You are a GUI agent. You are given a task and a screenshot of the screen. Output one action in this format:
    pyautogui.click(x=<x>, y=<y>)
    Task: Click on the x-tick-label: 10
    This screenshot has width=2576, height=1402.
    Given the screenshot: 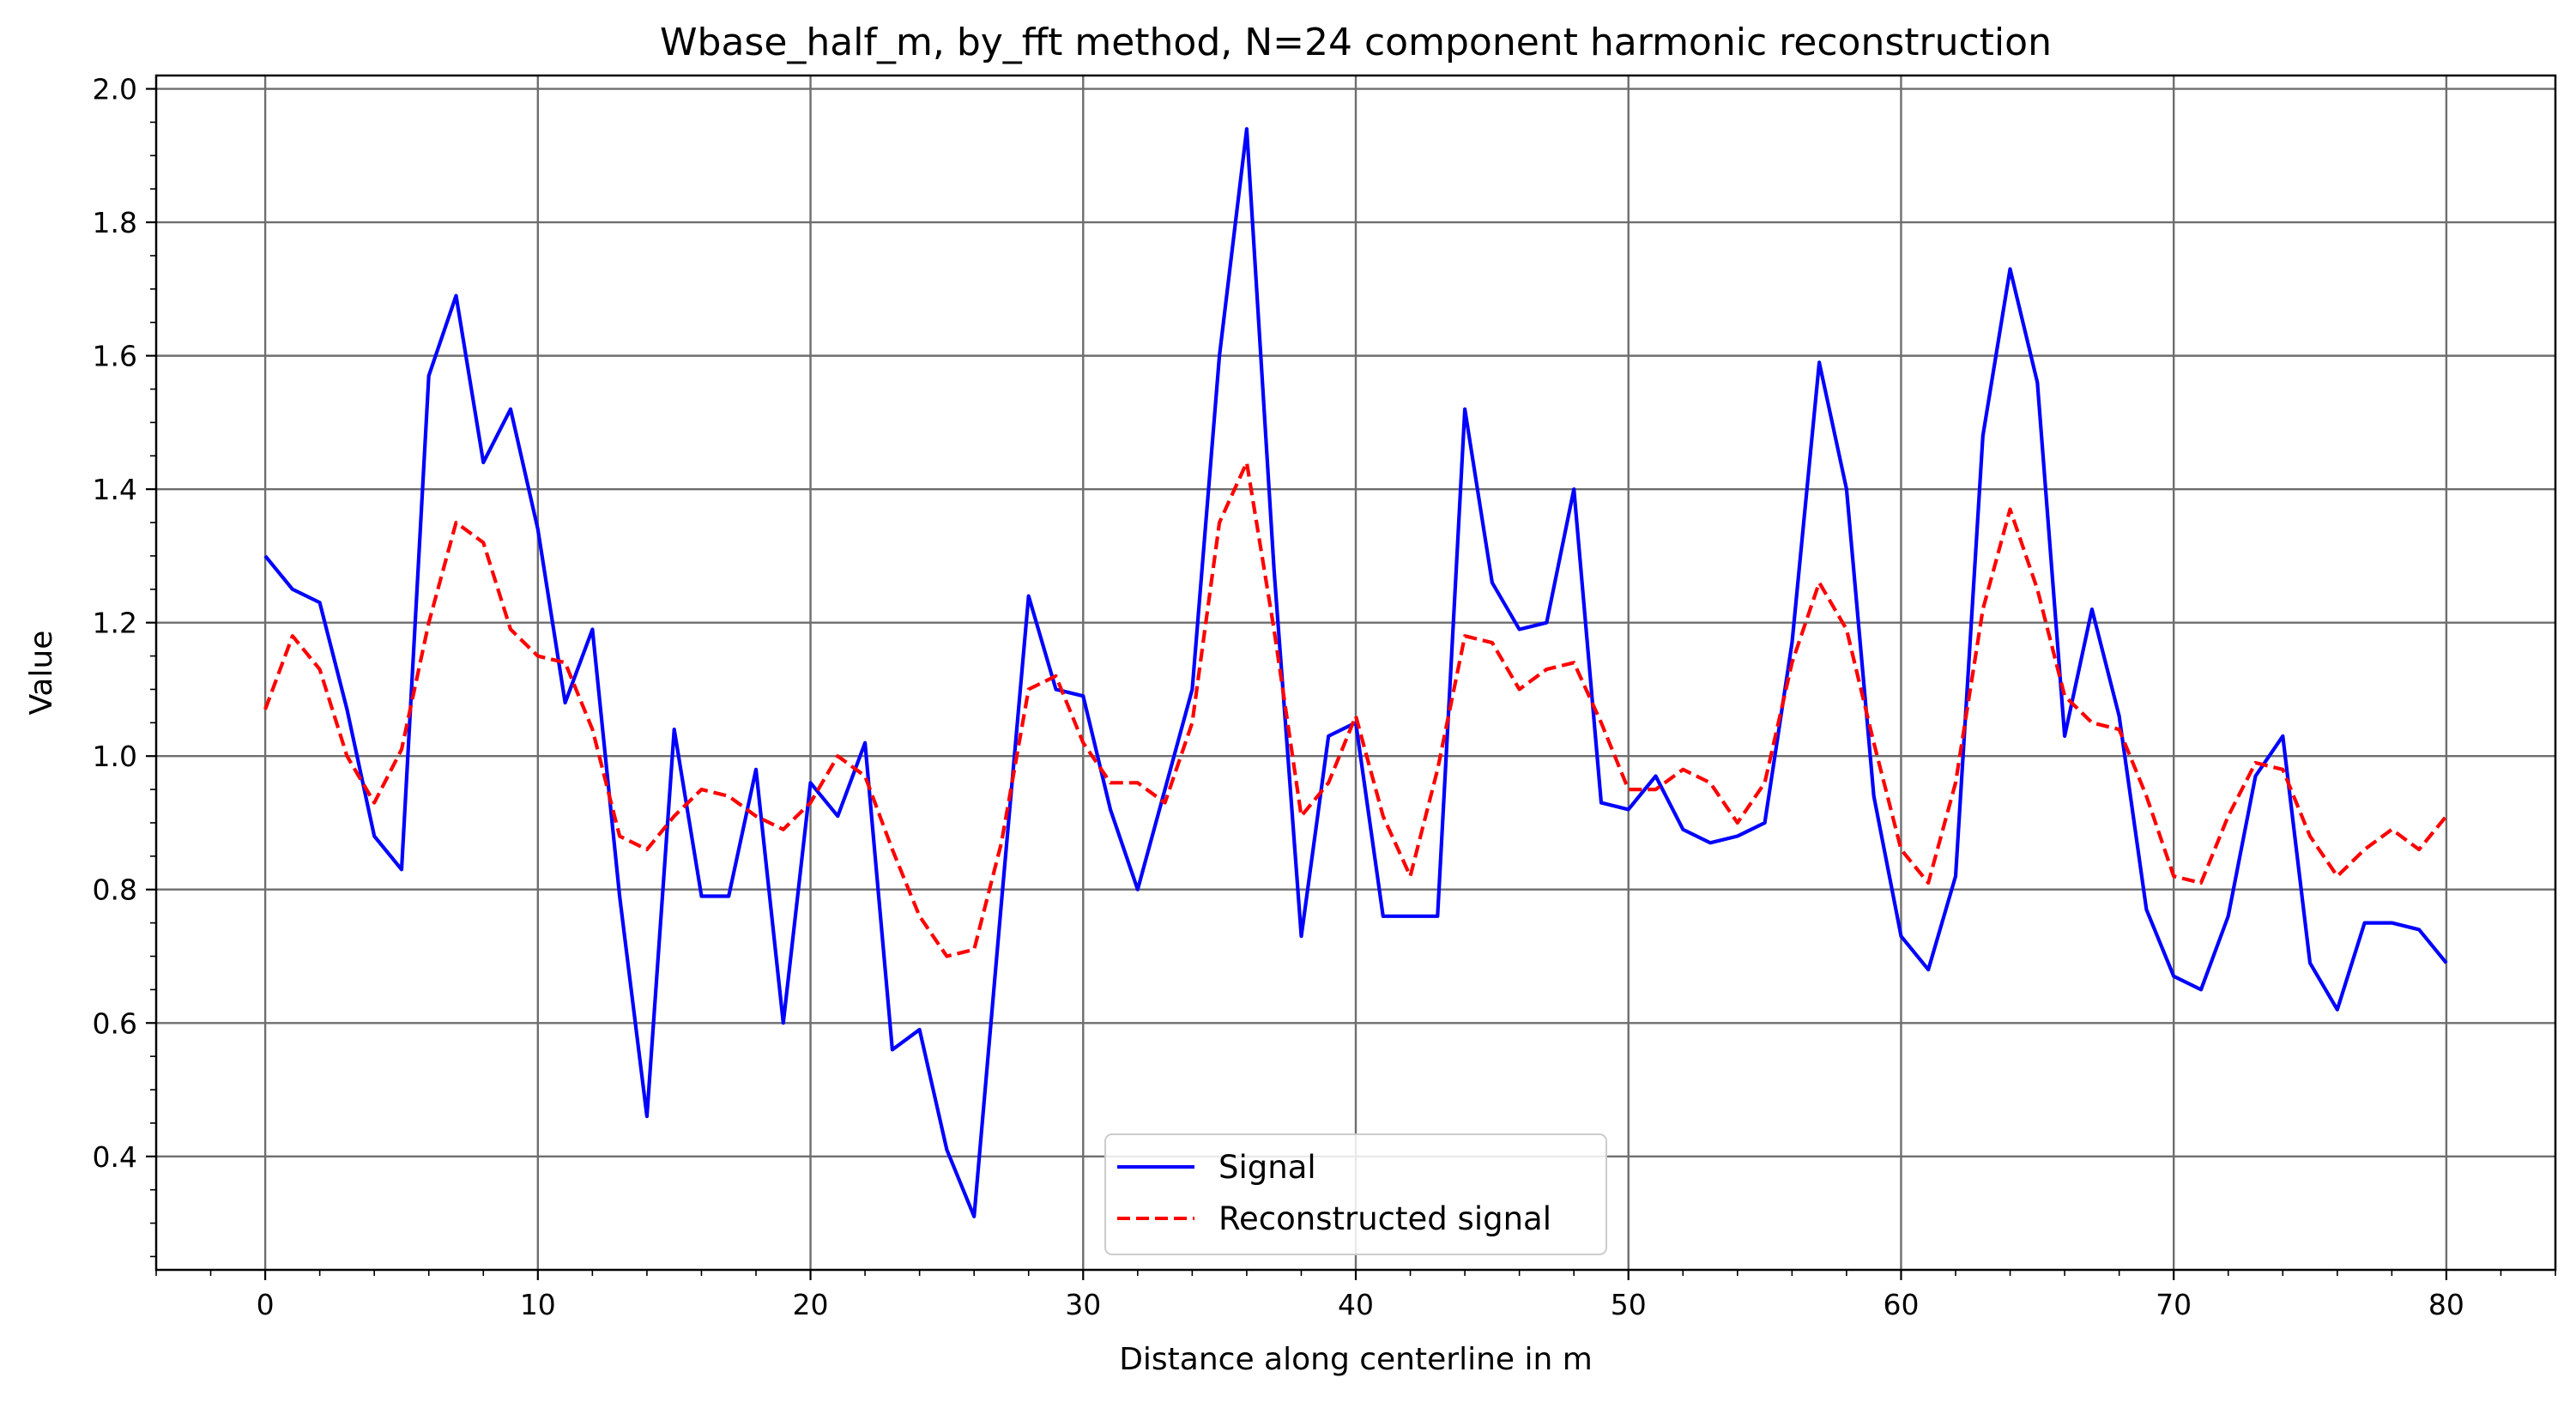 What is the action you would take?
    pyautogui.click(x=538, y=1304)
    